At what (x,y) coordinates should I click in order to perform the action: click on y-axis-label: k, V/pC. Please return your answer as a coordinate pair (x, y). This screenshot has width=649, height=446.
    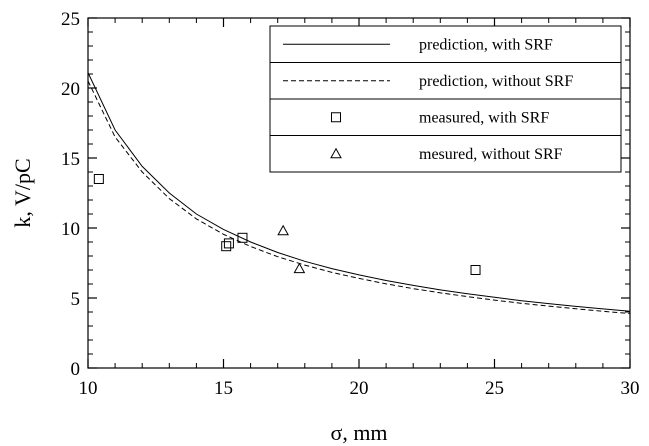
    Looking at the image, I should click on (22, 192).